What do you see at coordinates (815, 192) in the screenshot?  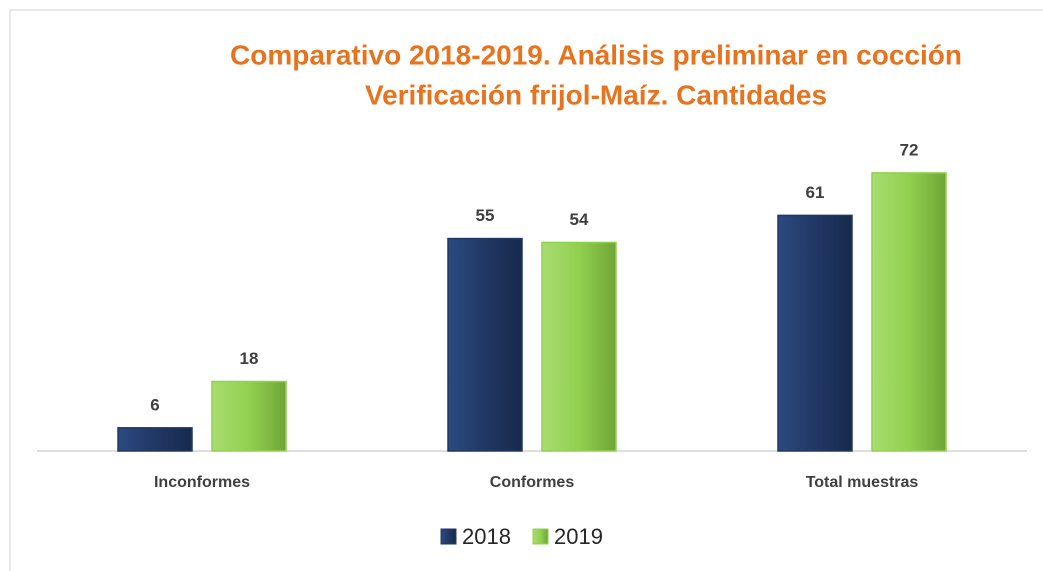 I see `data-label: 61` at bounding box center [815, 192].